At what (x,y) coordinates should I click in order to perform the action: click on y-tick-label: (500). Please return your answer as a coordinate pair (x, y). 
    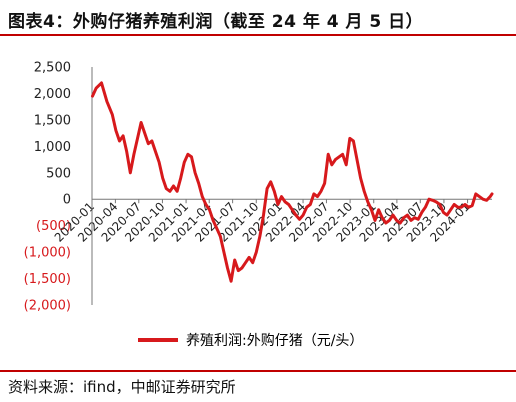
    Looking at the image, I should click on (53, 226).